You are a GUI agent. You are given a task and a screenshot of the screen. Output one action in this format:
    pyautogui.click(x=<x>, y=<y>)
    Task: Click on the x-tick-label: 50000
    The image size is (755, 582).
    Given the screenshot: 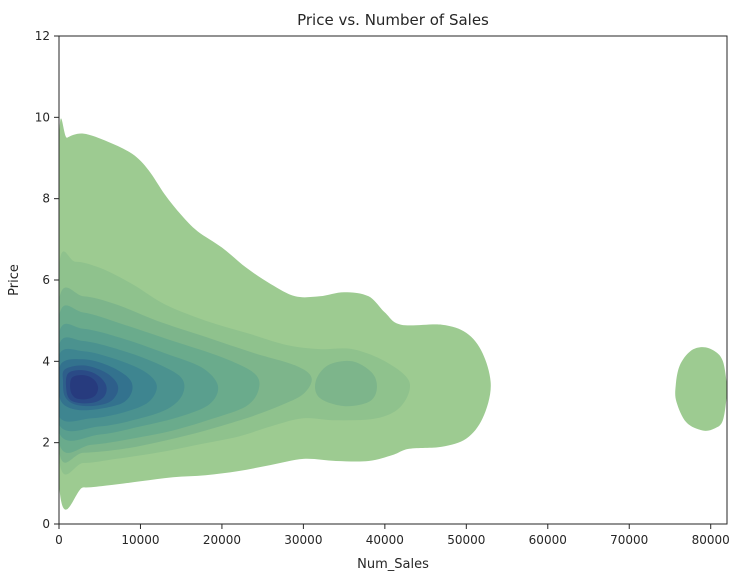 What is the action you would take?
    pyautogui.click(x=466, y=540)
    